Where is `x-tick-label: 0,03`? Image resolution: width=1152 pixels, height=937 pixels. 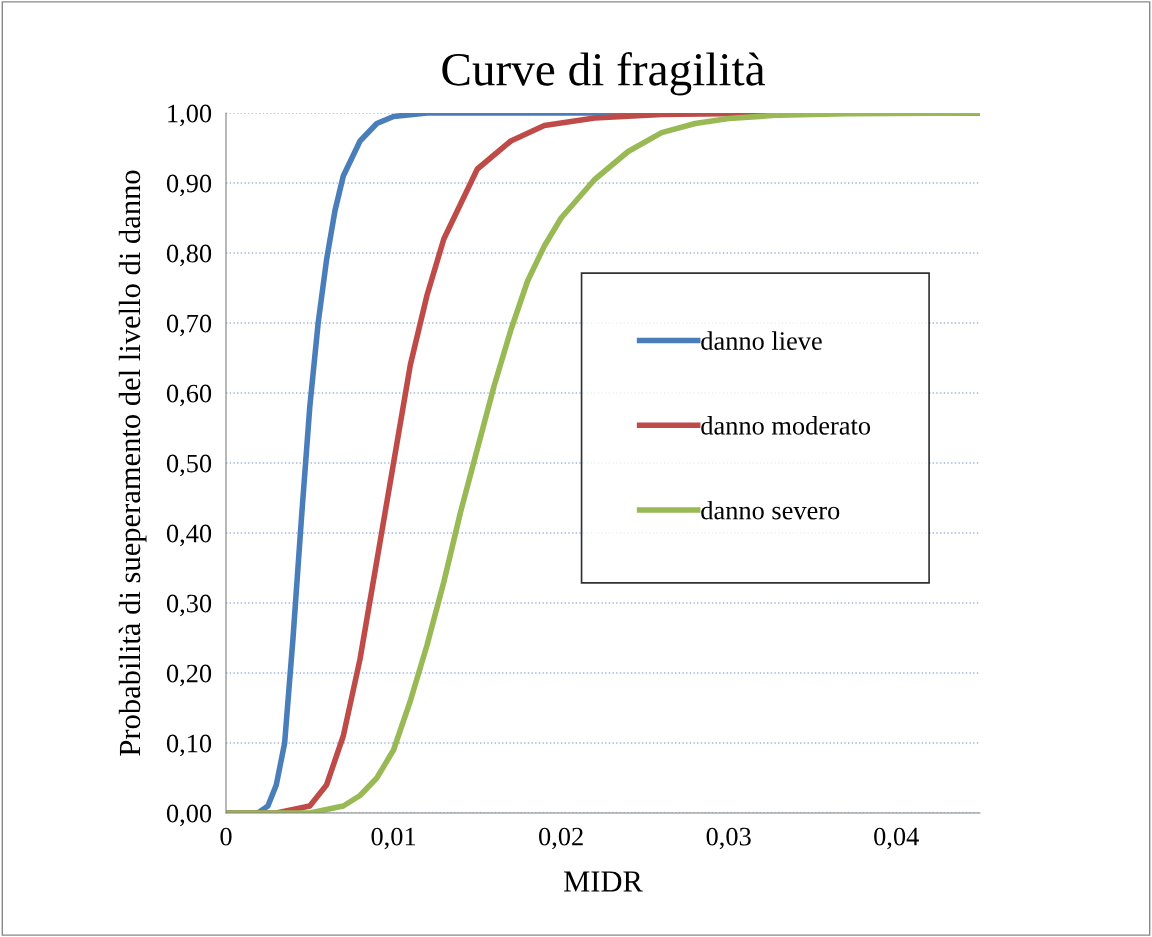 x-tick-label: 0,03 is located at coordinates (728, 838).